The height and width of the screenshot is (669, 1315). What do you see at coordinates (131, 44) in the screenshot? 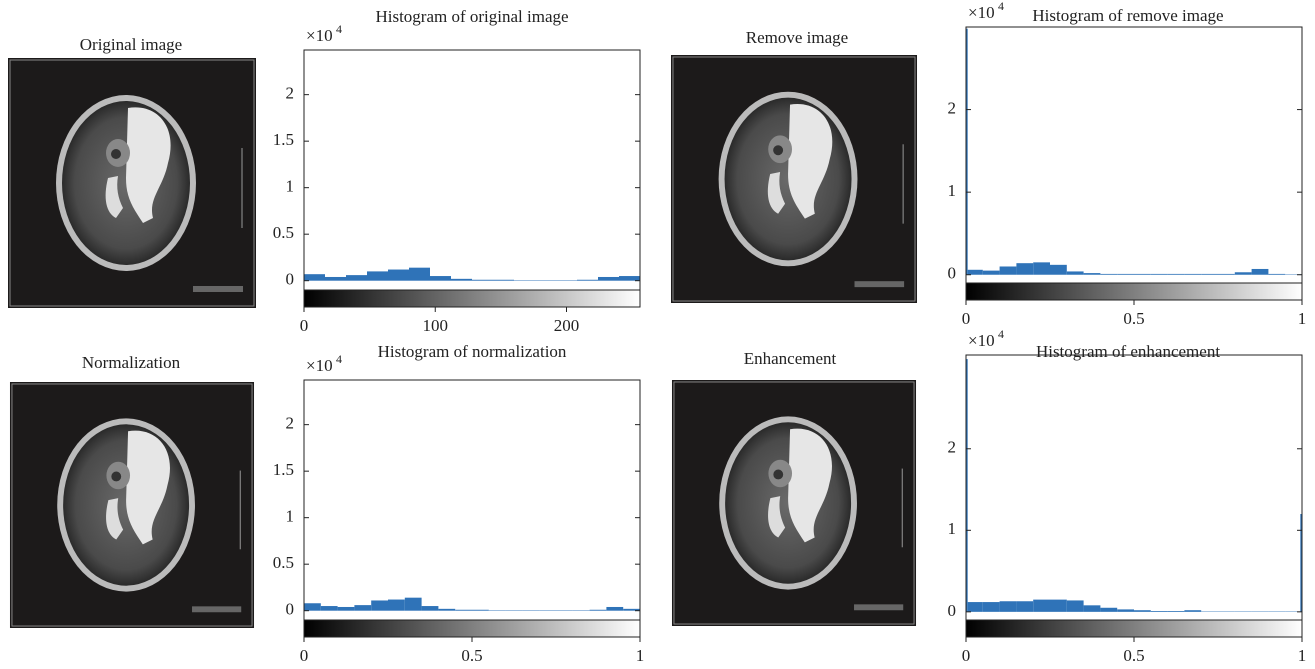
I see `image-title: Original image` at bounding box center [131, 44].